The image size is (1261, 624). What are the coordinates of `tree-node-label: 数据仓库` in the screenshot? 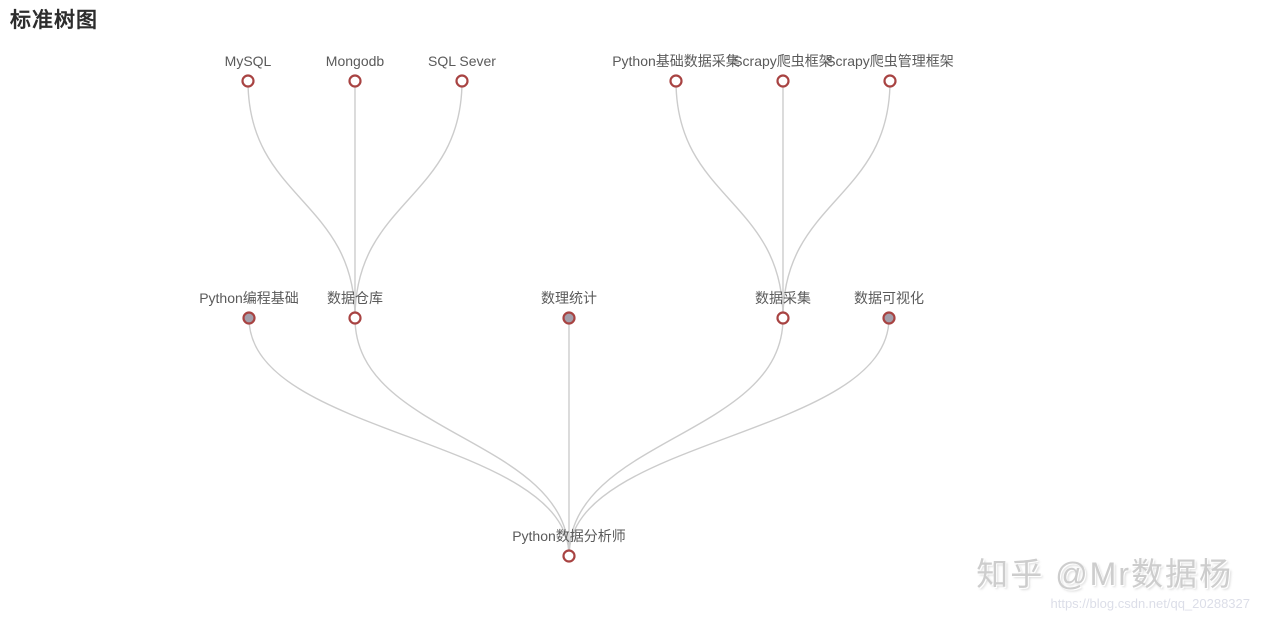 It's located at (355, 297).